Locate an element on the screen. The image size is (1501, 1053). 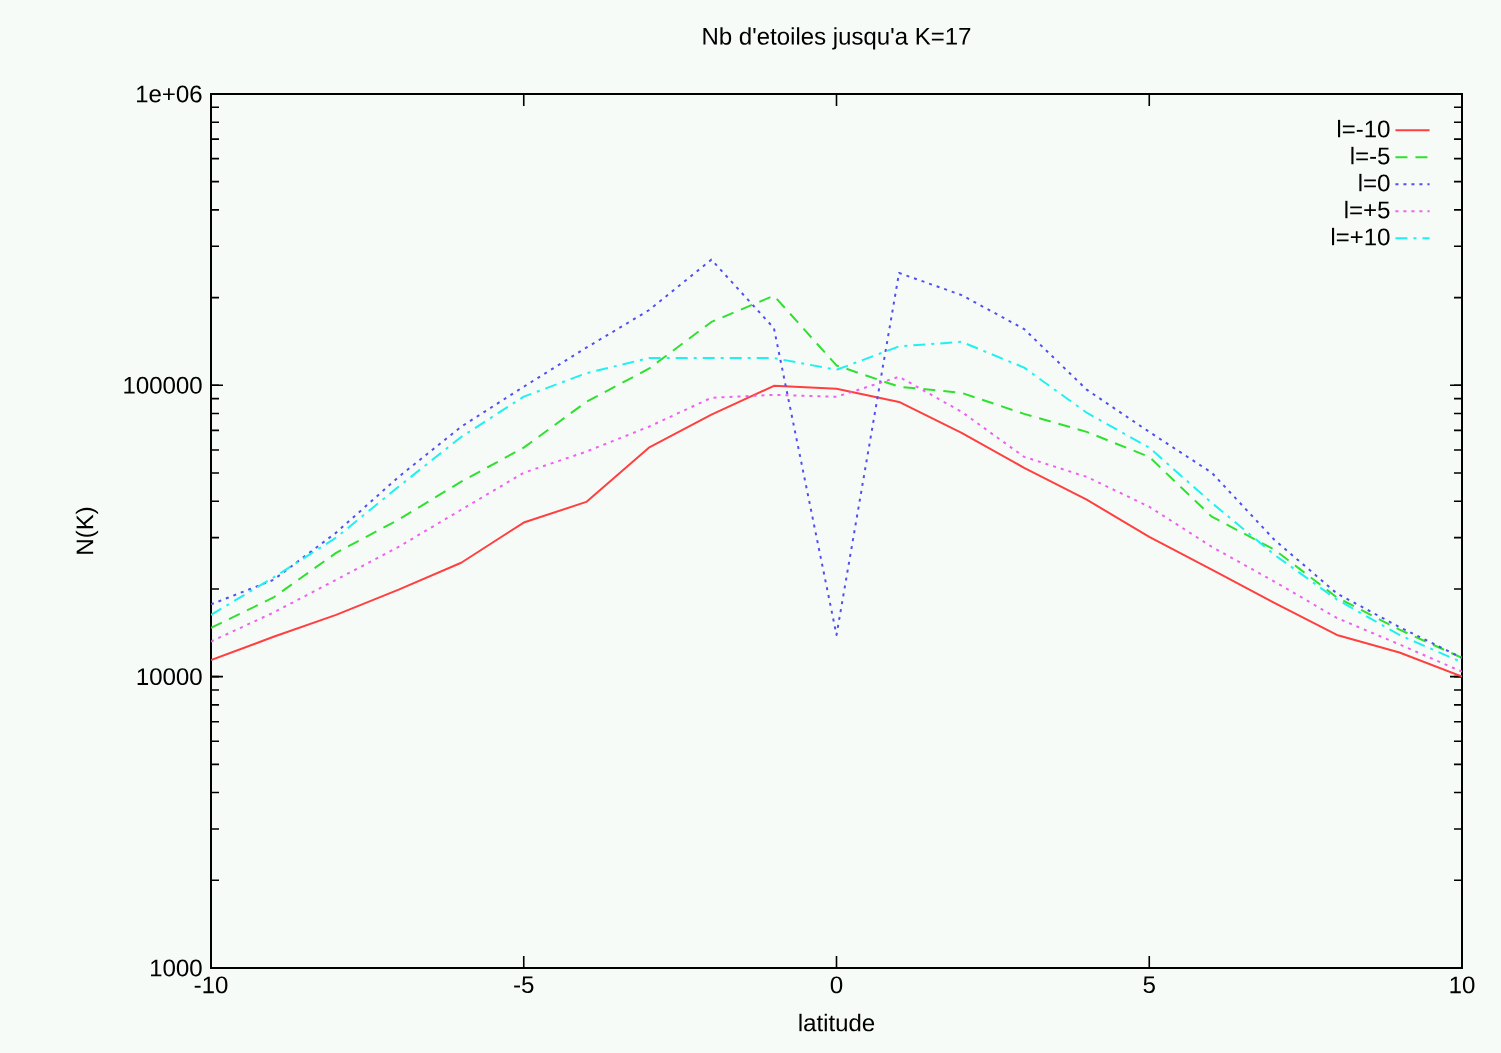
x-tick-label: -5 is located at coordinates (524, 985).